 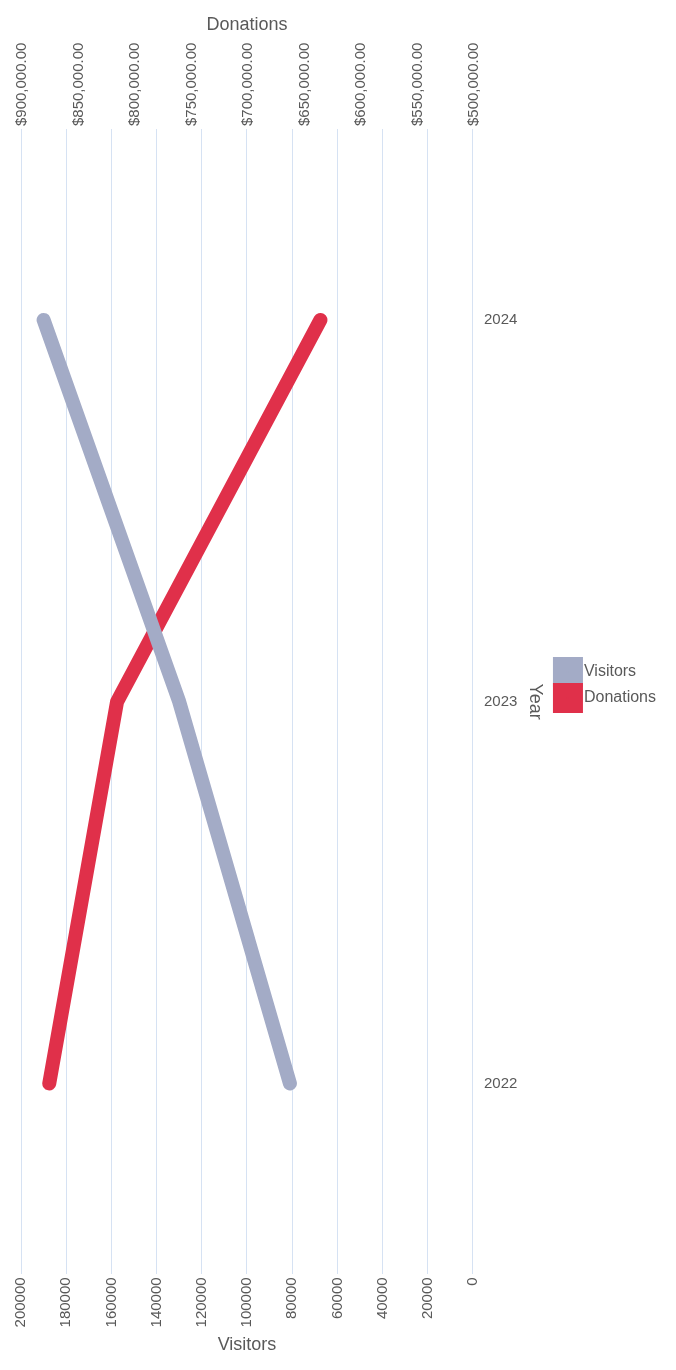 What do you see at coordinates (77, 84) in the screenshot?
I see `x2-tick-label: $850,000.00` at bounding box center [77, 84].